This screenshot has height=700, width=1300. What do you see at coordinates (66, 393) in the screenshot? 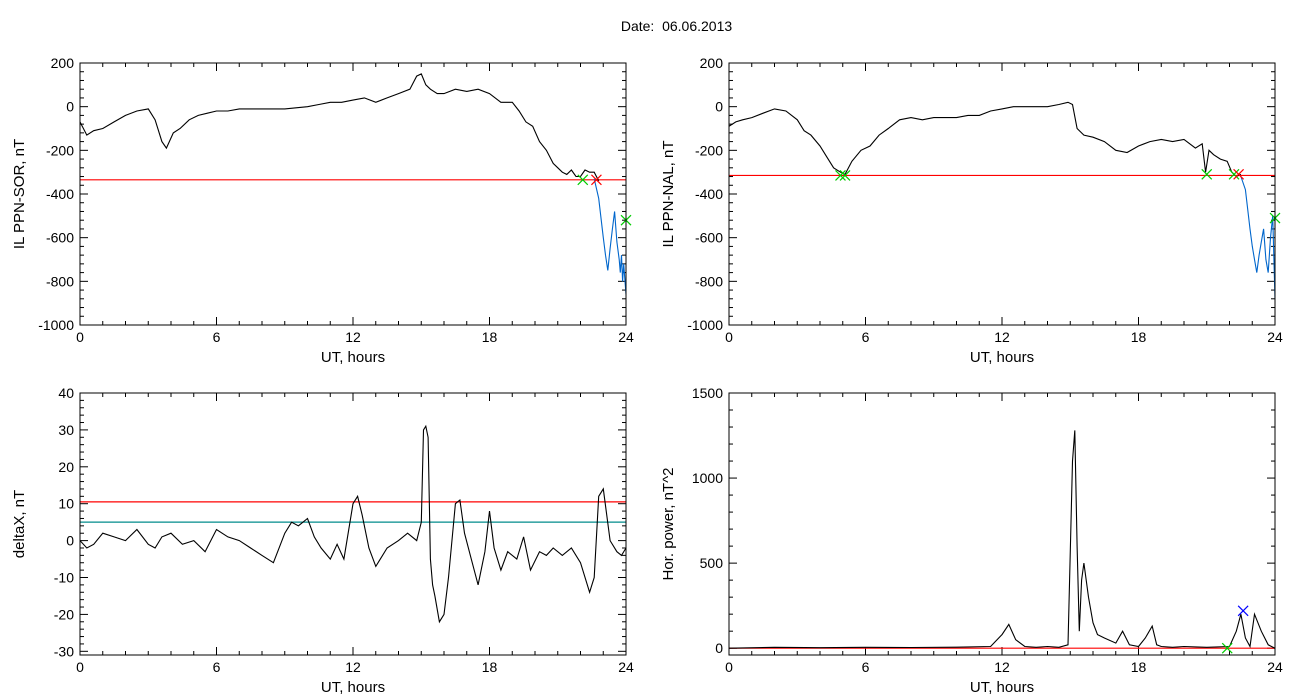
I see `y-tick-label: 40` at bounding box center [66, 393].